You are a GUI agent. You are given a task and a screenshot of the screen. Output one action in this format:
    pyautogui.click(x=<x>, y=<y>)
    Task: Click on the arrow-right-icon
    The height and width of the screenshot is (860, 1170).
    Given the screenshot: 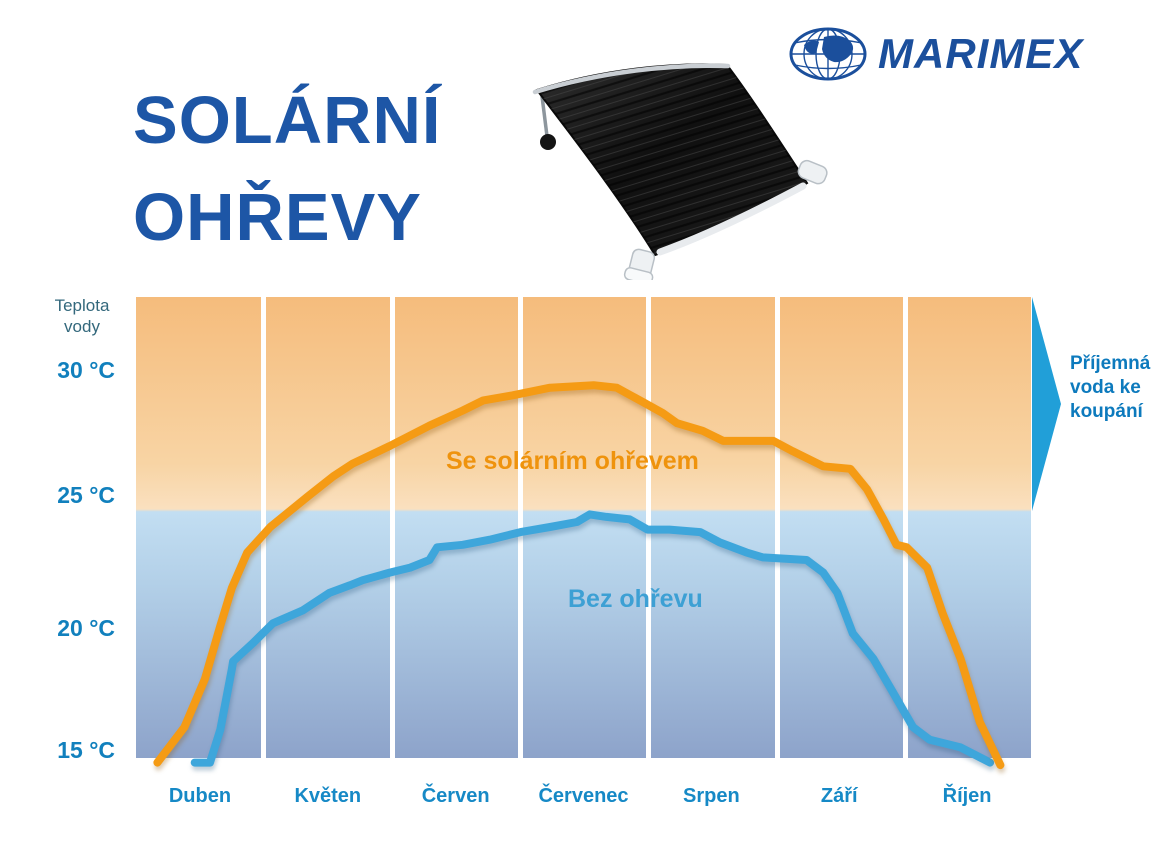 What is the action you would take?
    pyautogui.click(x=1046, y=404)
    